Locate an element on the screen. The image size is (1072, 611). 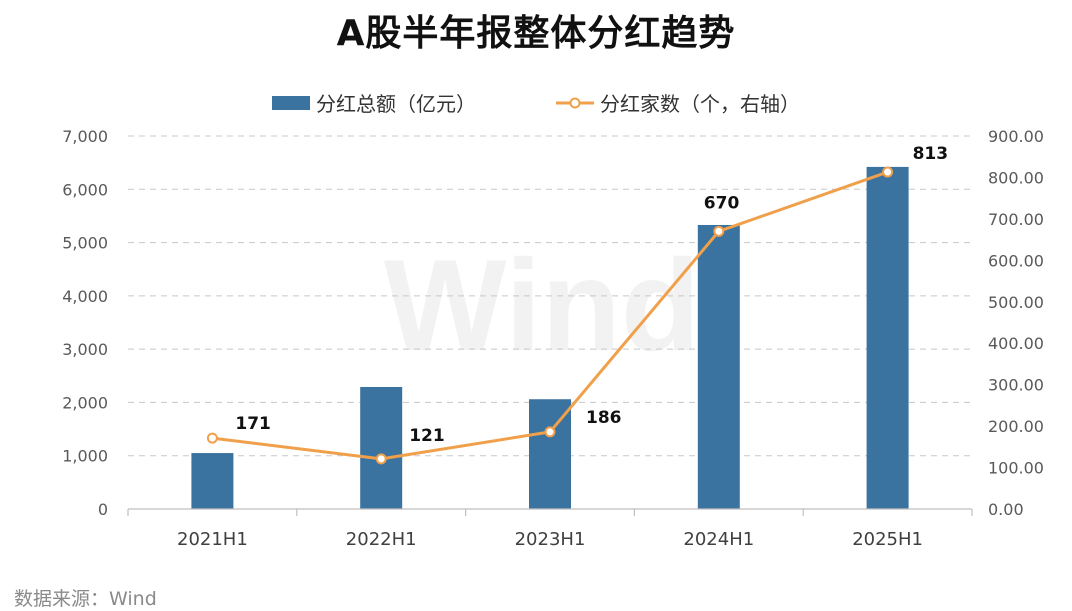
source-note: 数据来源：Wind is located at coordinates (85, 599).